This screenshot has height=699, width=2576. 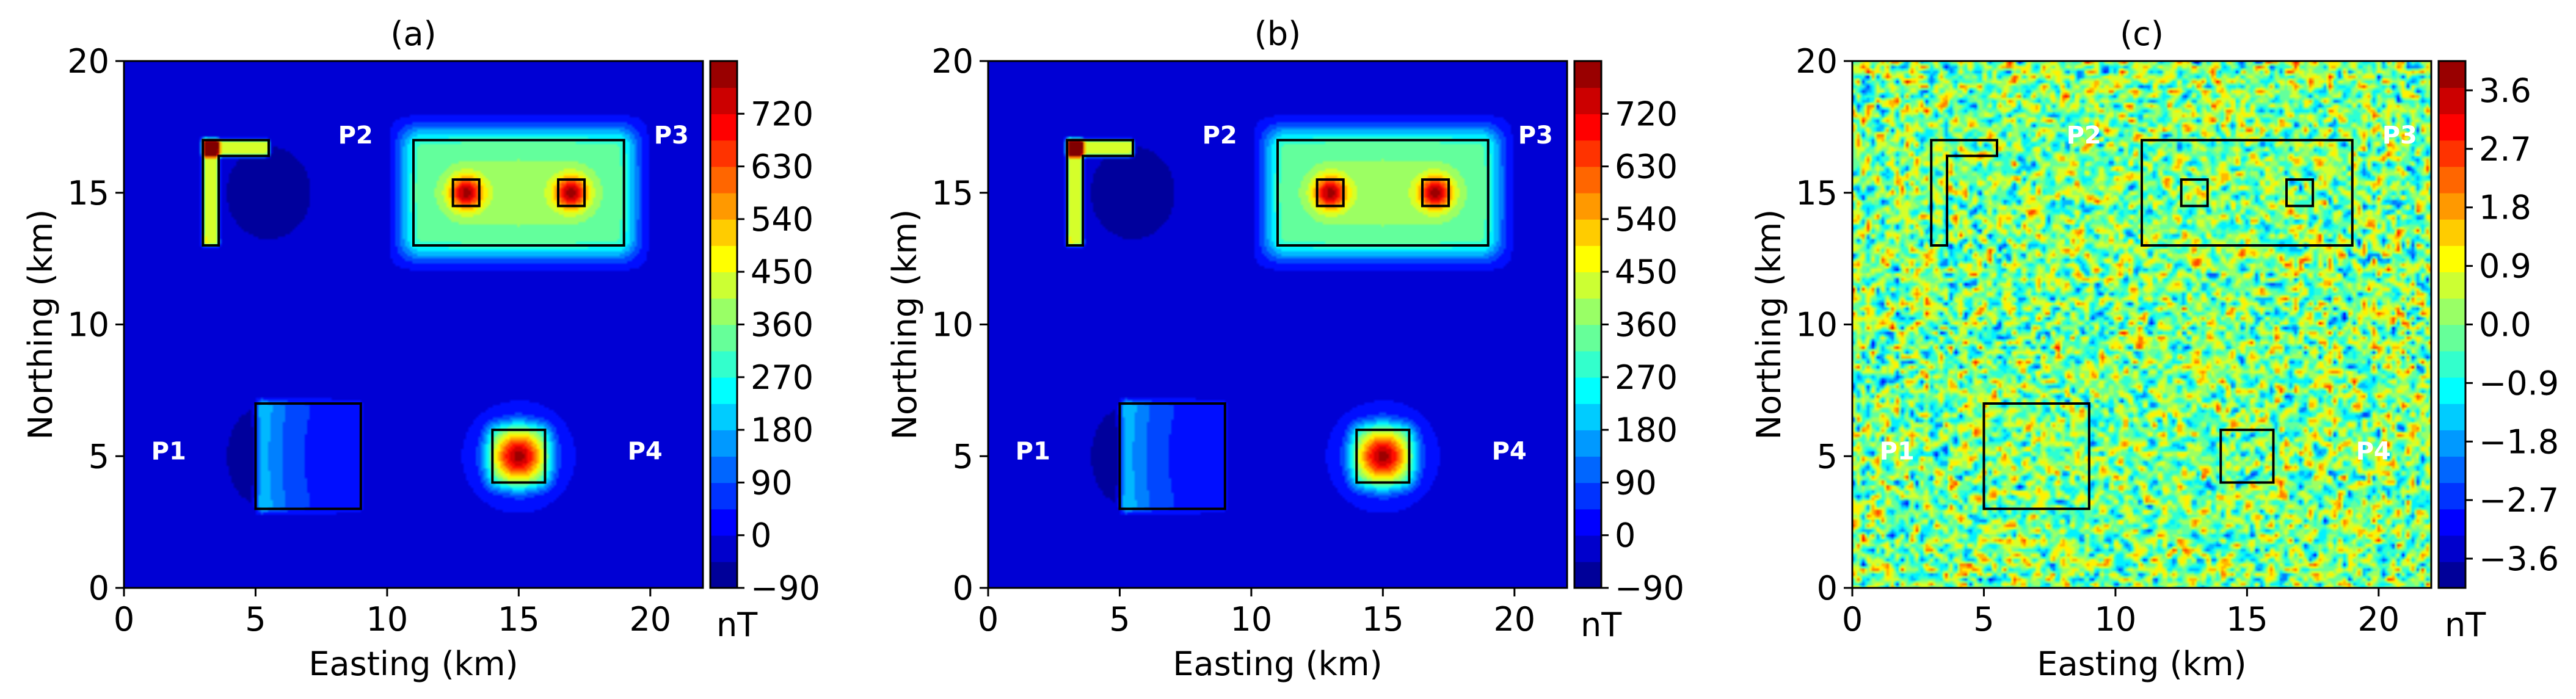 What do you see at coordinates (1646, 377) in the screenshot?
I see `colorbar-tick-label: 270` at bounding box center [1646, 377].